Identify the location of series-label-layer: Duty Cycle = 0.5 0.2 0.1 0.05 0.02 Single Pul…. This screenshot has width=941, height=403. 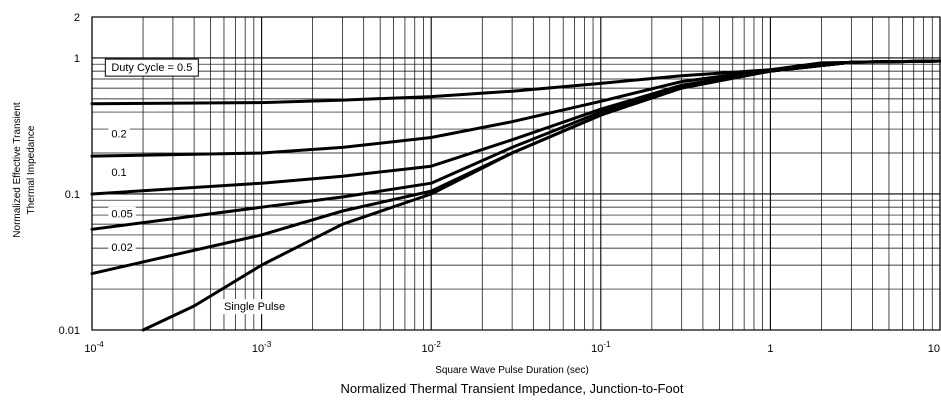
(196, 186).